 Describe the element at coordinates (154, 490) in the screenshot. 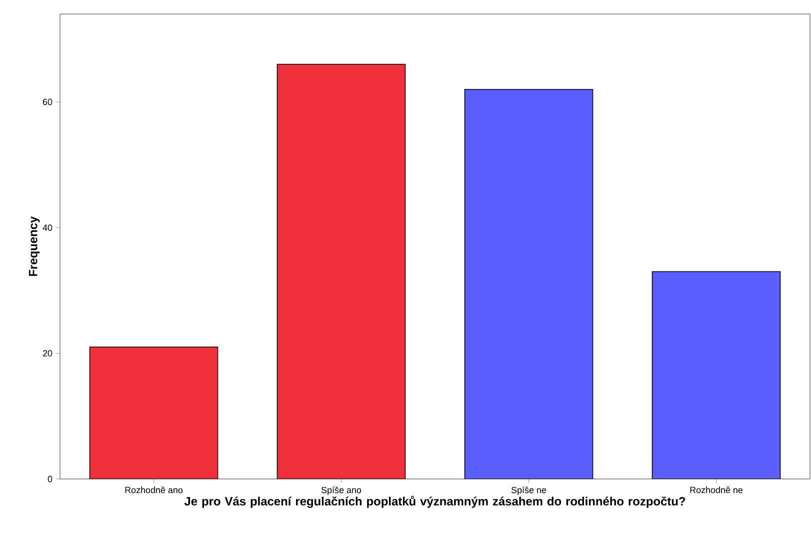

I see `x-tick-label: Rozhodně ano` at that location.